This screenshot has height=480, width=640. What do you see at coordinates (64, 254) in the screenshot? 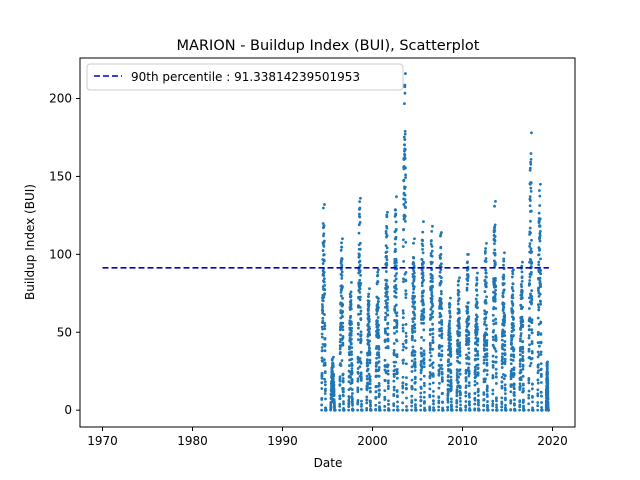
I see `y-axis: 0 50 100 150 200` at bounding box center [64, 254].